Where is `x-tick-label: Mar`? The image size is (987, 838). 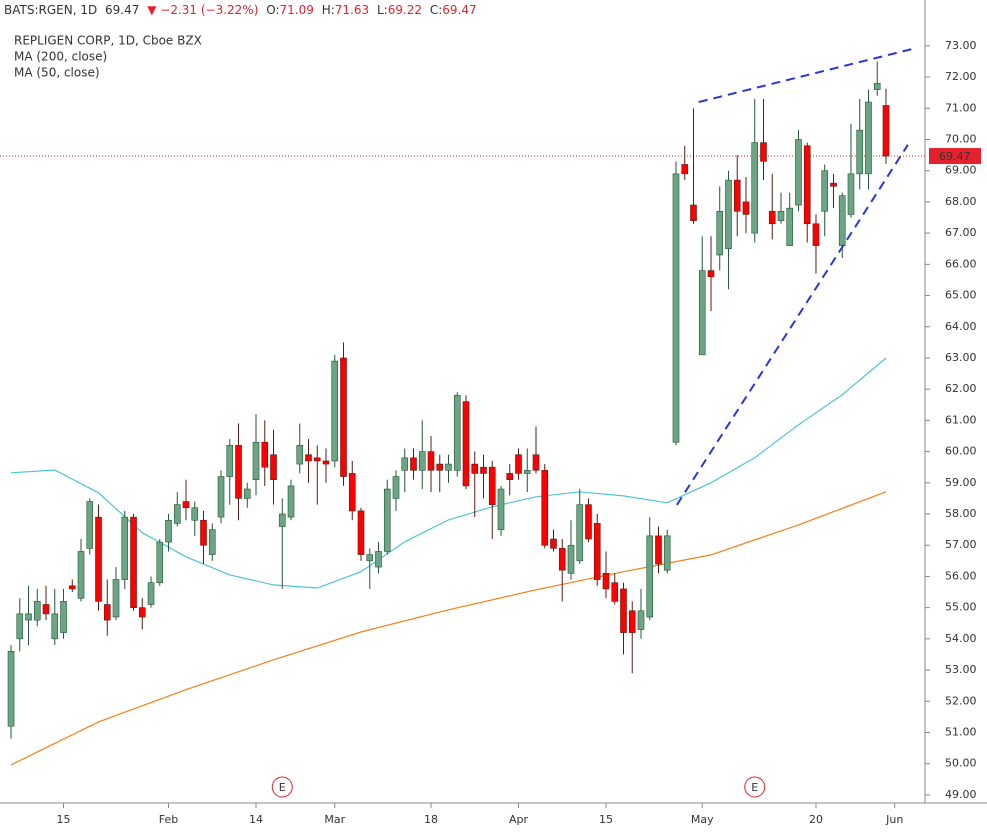
x-tick-label: Mar is located at coordinates (334, 819).